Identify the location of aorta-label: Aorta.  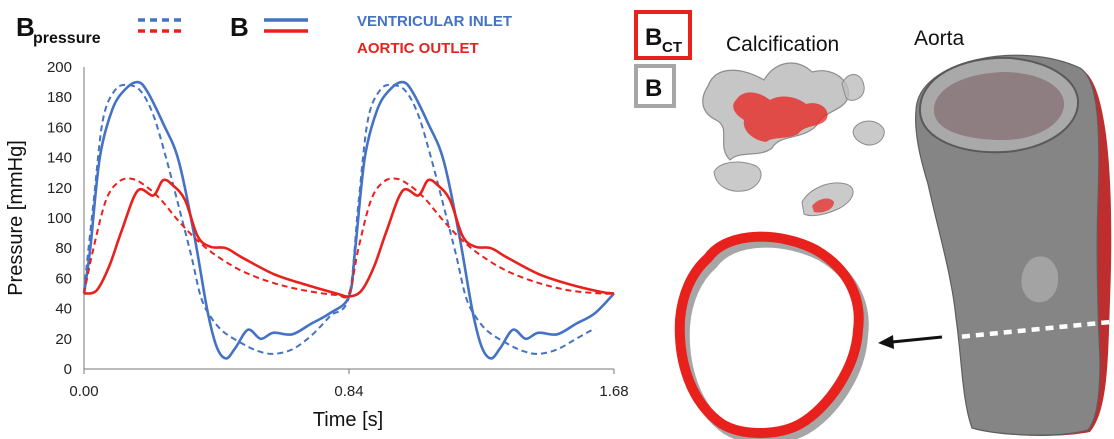
(939, 38).